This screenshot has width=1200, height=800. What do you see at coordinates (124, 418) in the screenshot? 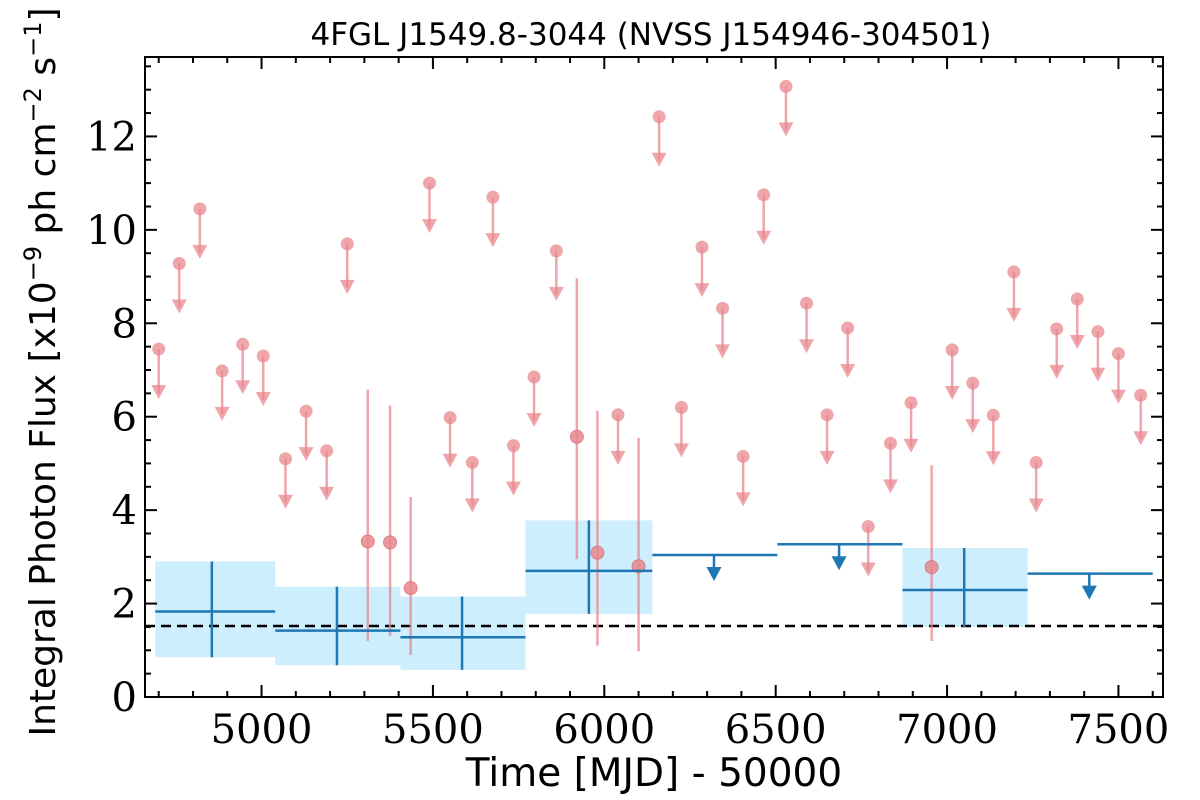
I see `y-tick-label: 6` at bounding box center [124, 418].